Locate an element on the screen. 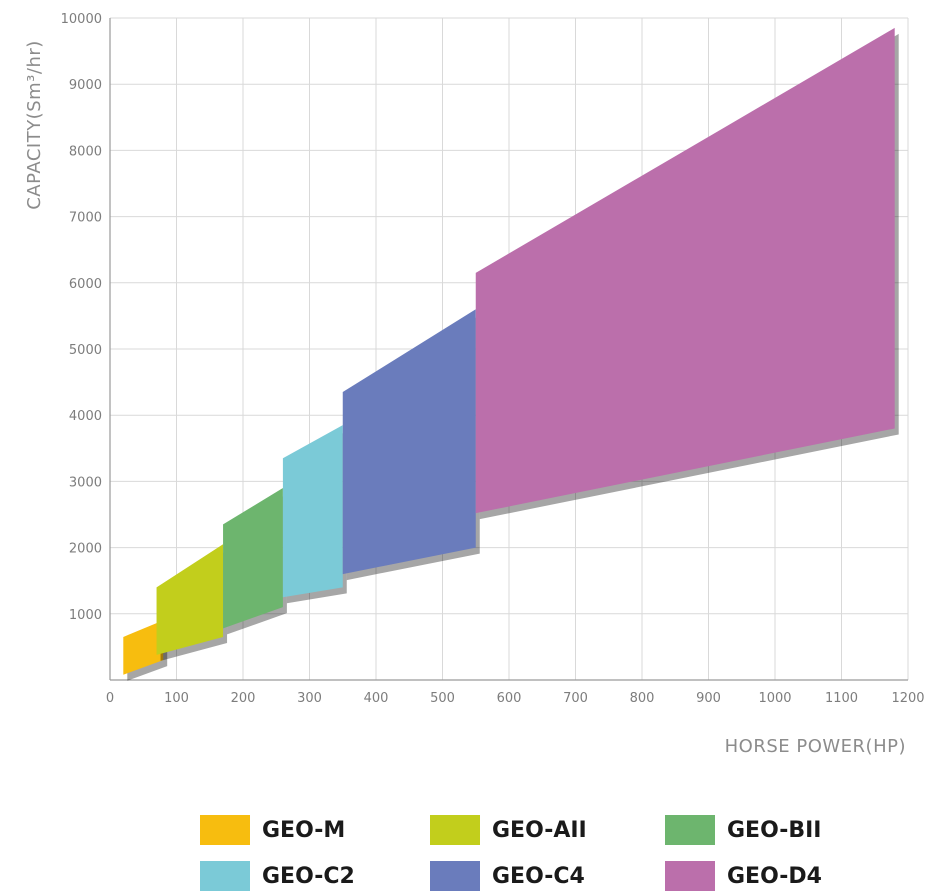 This screenshot has width=926, height=894. y-tick-label: 7000 is located at coordinates (85, 218).